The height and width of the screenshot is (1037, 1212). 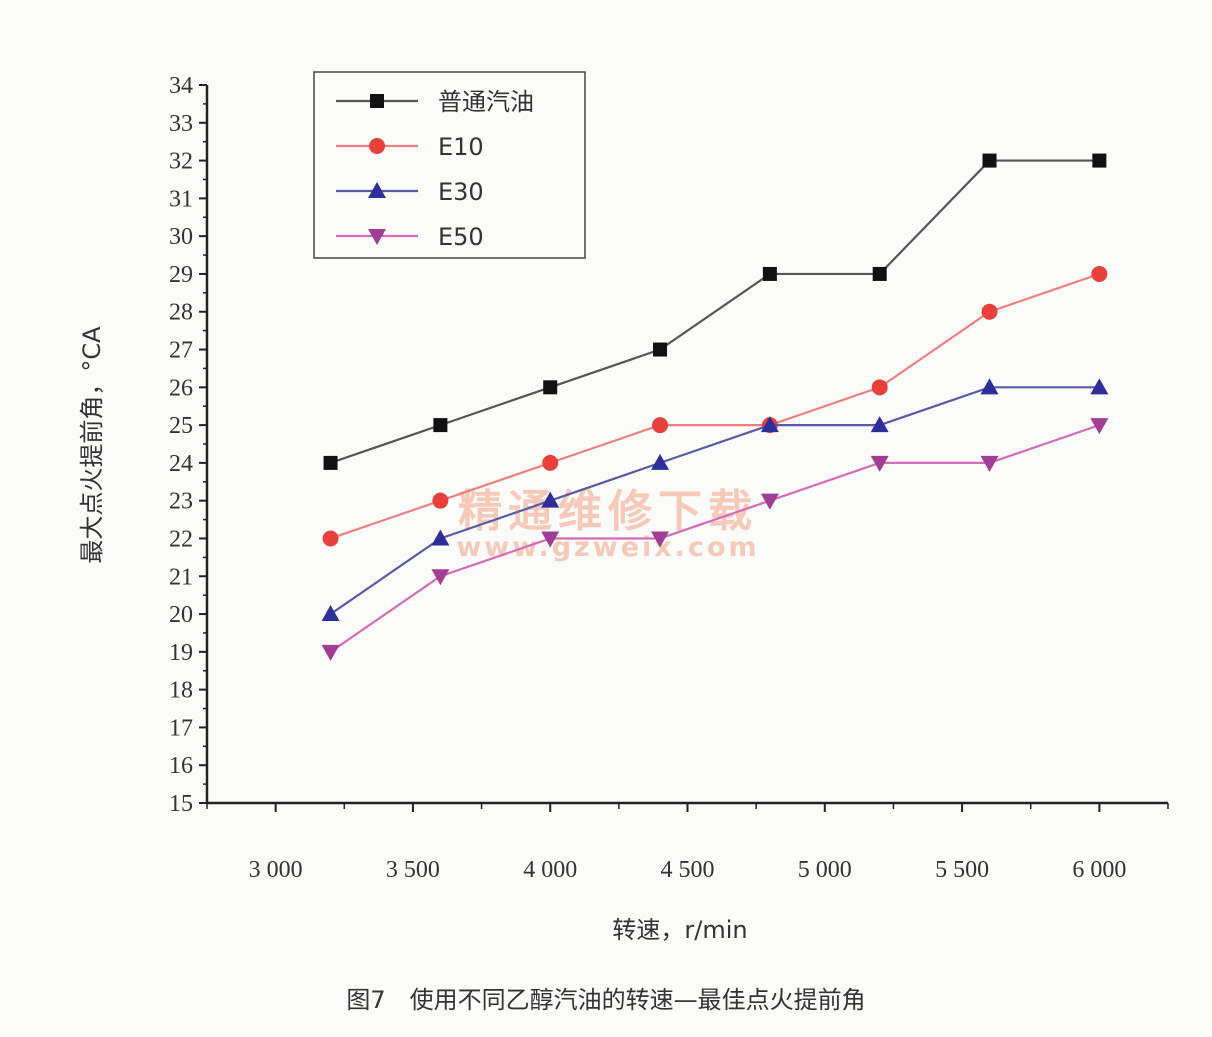 I want to click on x-tick-label: 4 000, so click(x=550, y=870).